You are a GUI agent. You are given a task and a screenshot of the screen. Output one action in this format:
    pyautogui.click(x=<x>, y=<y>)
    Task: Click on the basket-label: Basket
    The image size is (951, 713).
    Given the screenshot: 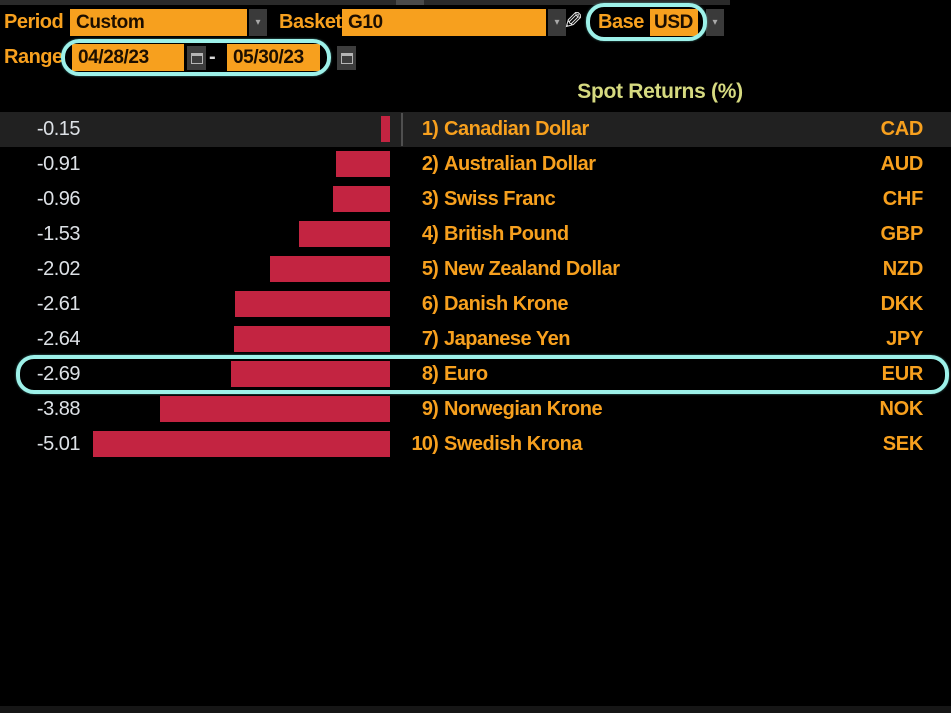 What is the action you would take?
    pyautogui.click(x=310, y=22)
    